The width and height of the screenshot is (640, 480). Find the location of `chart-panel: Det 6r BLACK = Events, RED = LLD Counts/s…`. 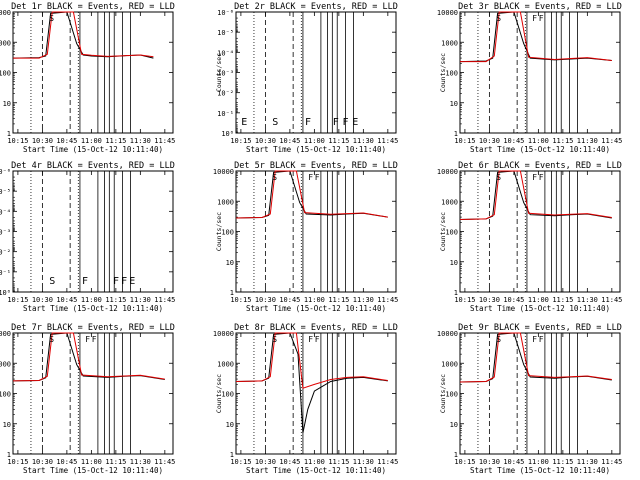

chart-panel: Det 6r BLACK = Events, RED = LLD Counts/s… is located at coordinates (529, 237).